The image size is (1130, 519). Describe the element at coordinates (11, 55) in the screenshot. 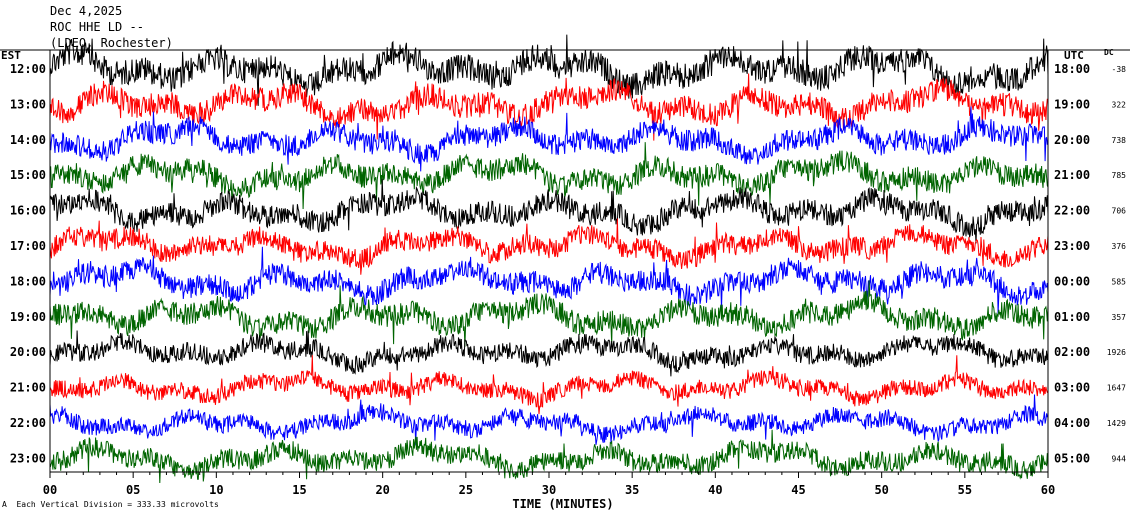

I see `left-axis-label: EST` at that location.